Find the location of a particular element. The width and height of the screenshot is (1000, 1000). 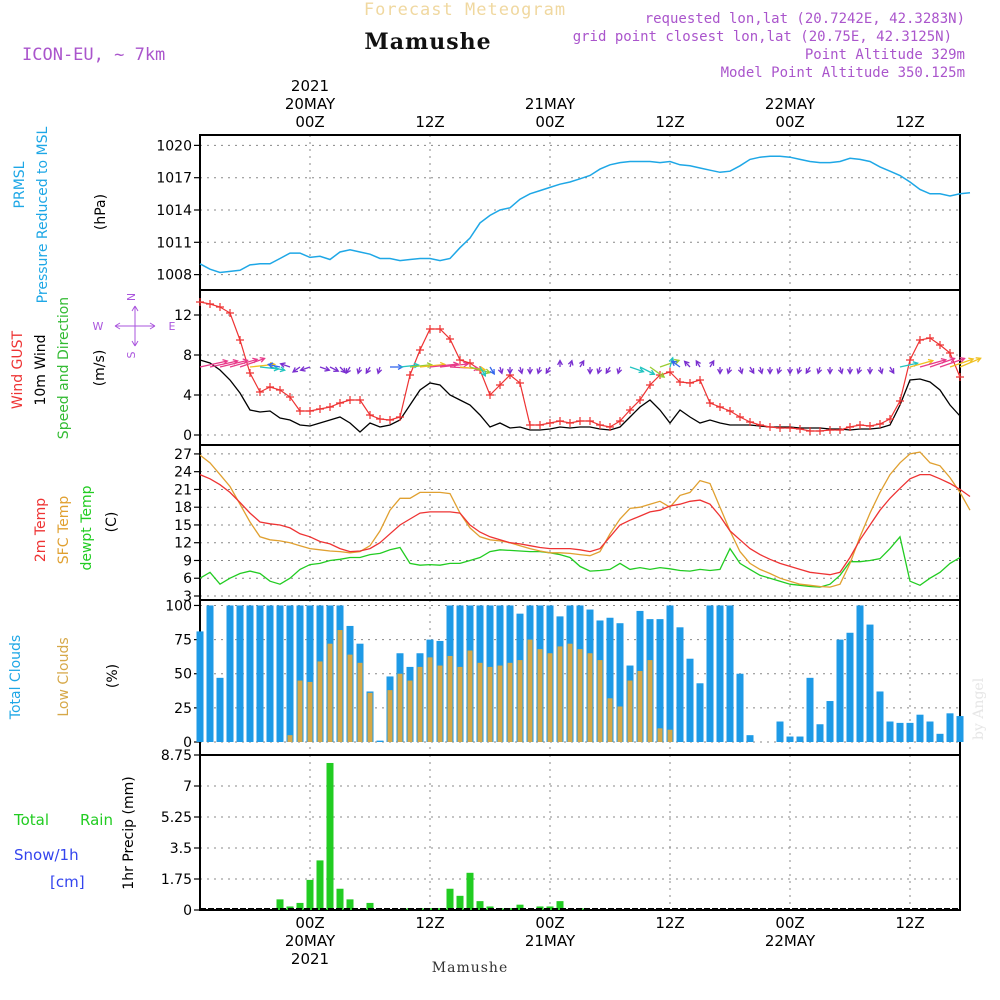

y-tick-label: 21 is located at coordinates (183, 490).